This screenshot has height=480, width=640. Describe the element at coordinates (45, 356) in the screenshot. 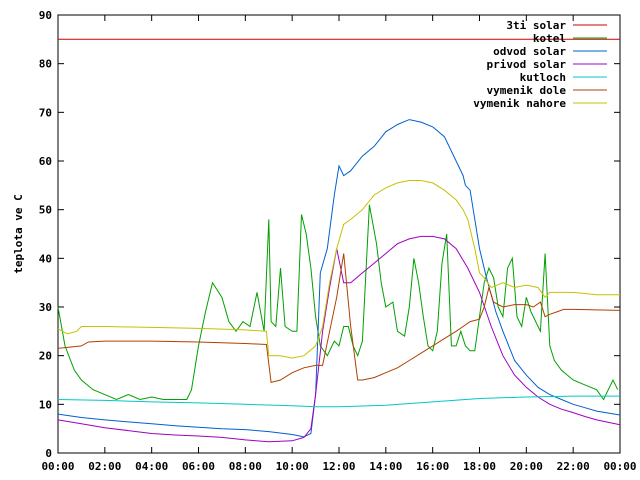

I see `y-tick-label: 20` at that location.